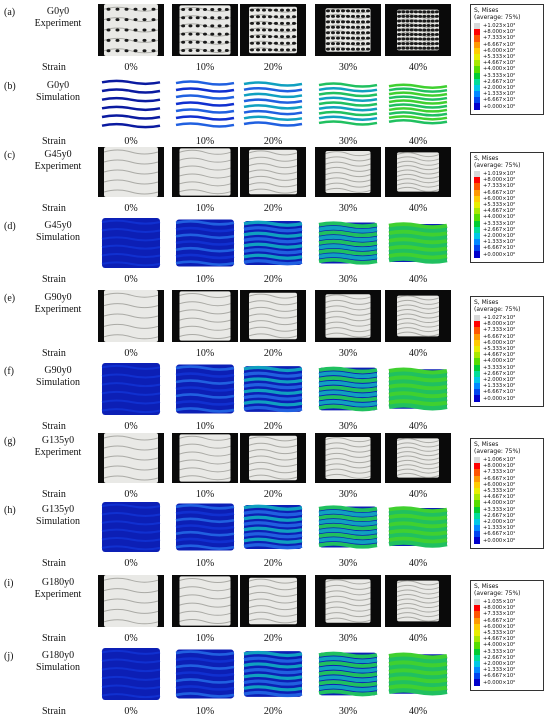  Describe the element at coordinates (10, 441) in the screenshot. I see `panel-letter: (g)` at that location.